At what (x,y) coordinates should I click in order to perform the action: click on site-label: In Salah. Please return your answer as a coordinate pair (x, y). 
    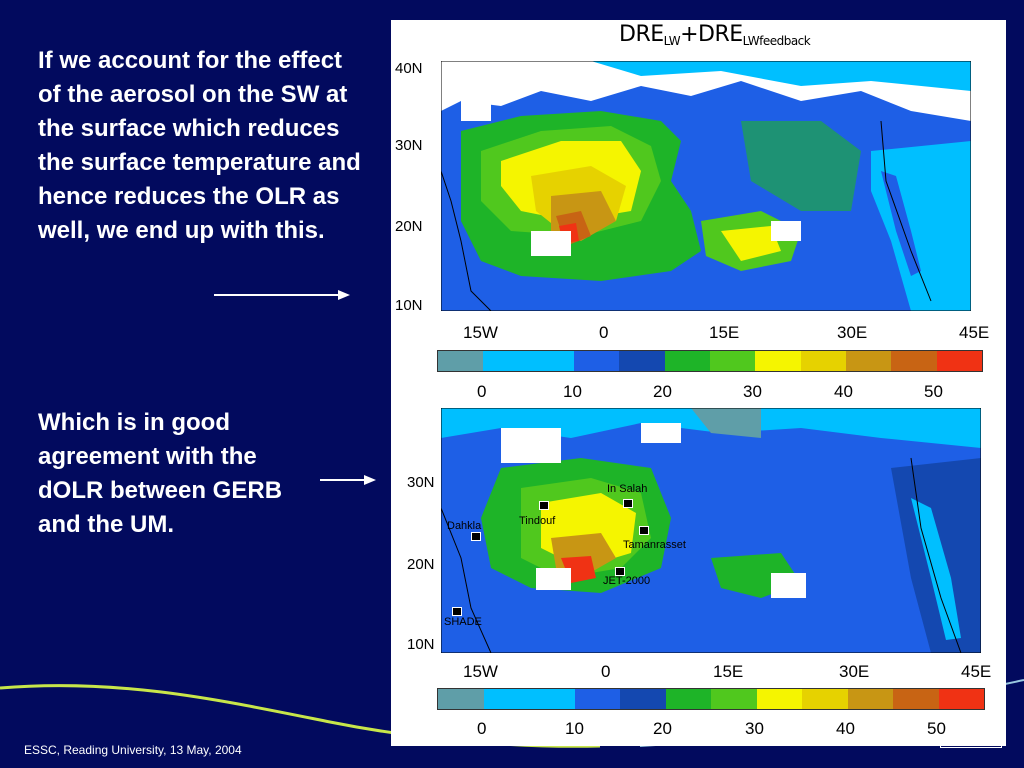
    Looking at the image, I should click on (627, 489).